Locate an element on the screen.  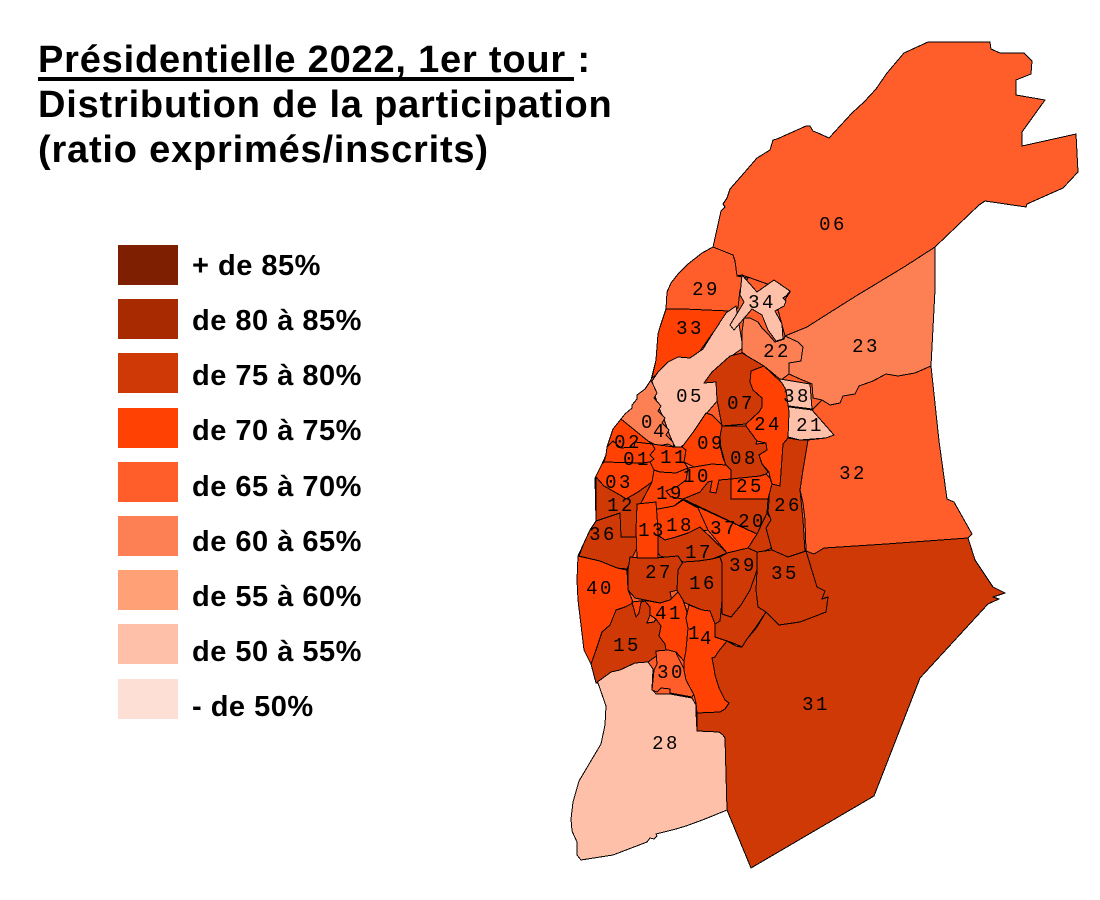
svg-text: 25 is located at coordinates (750, 487).